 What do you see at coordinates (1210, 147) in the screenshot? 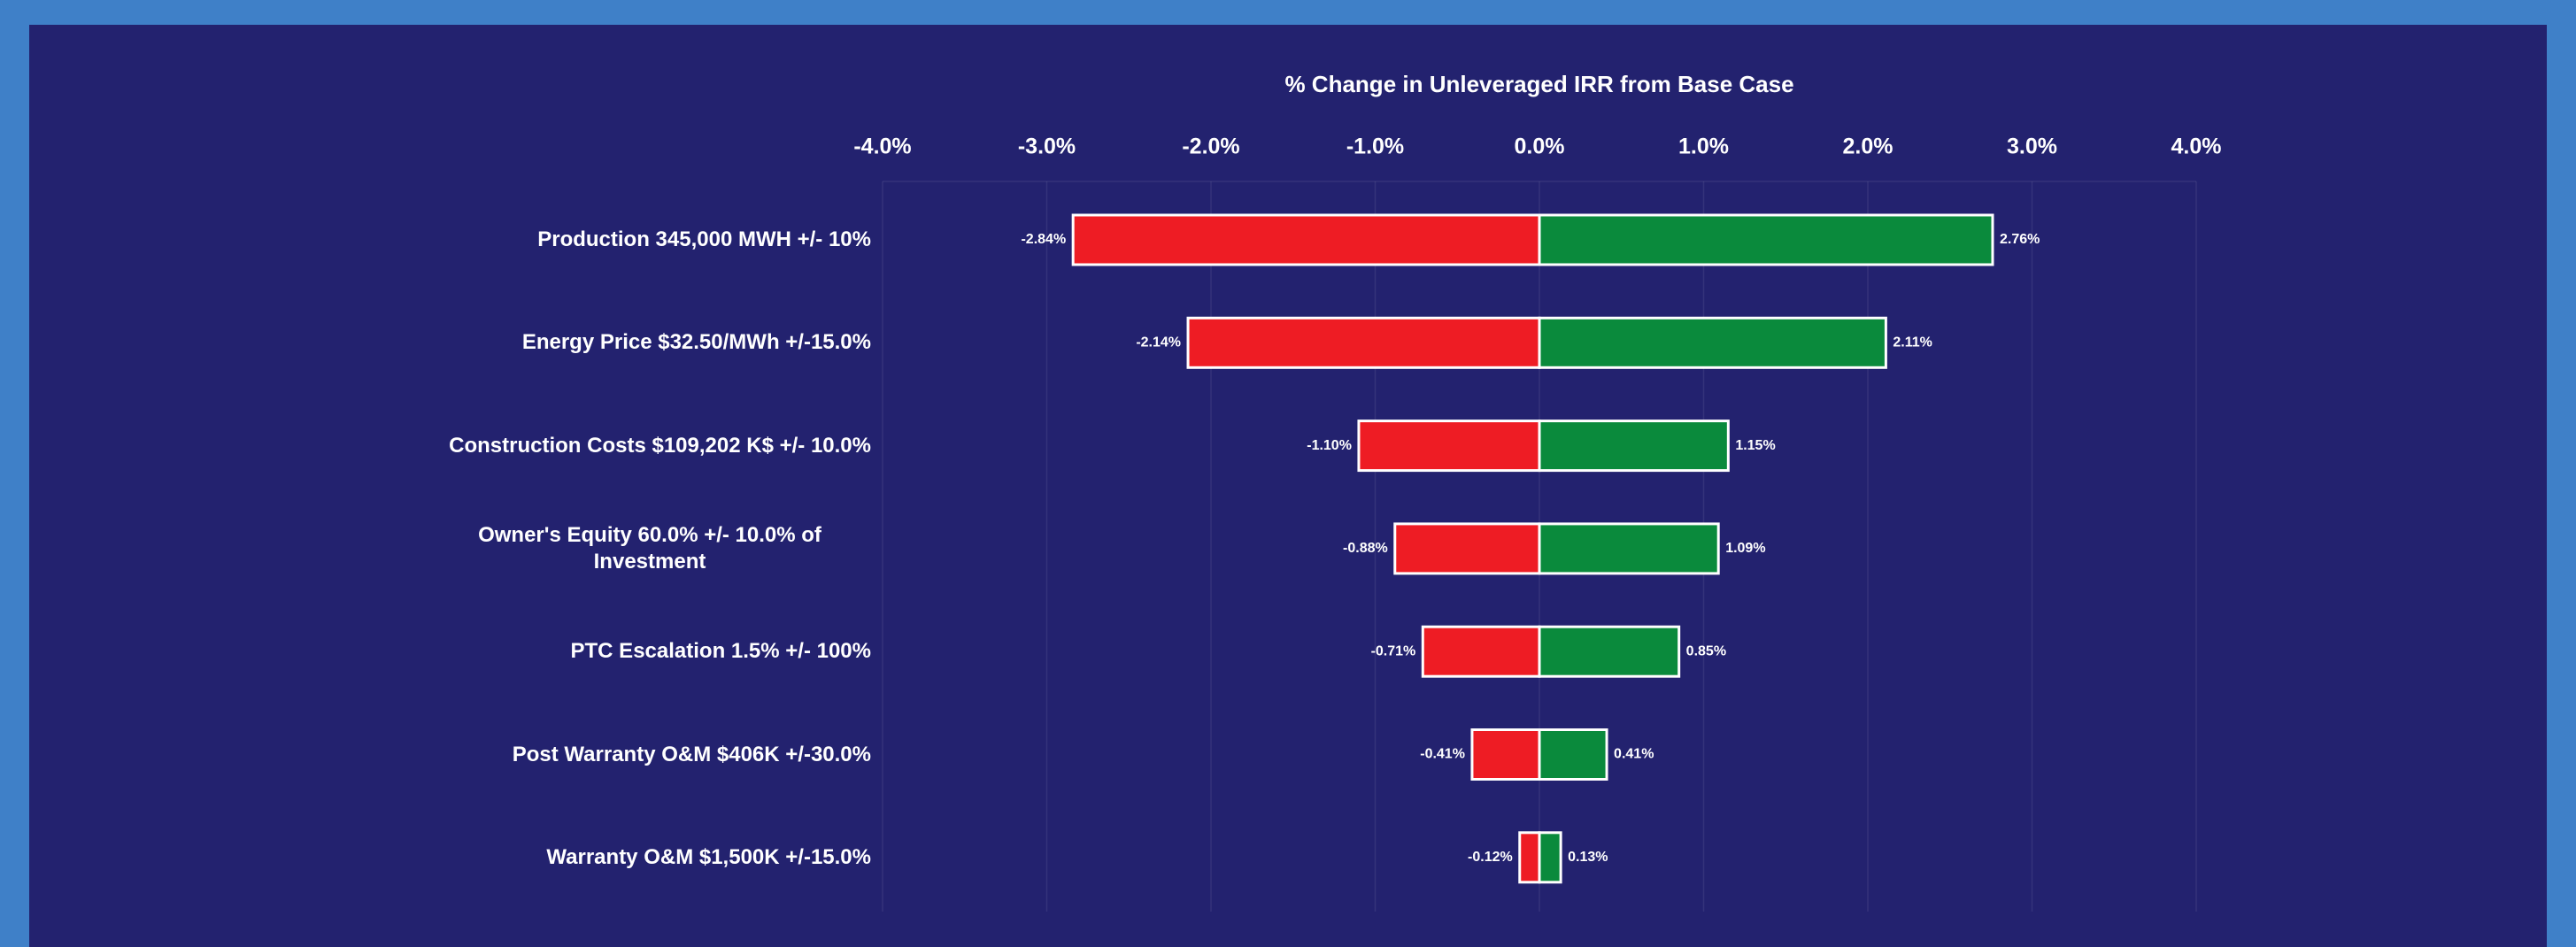
I see `x-tick-label: -2.0%` at bounding box center [1210, 147].